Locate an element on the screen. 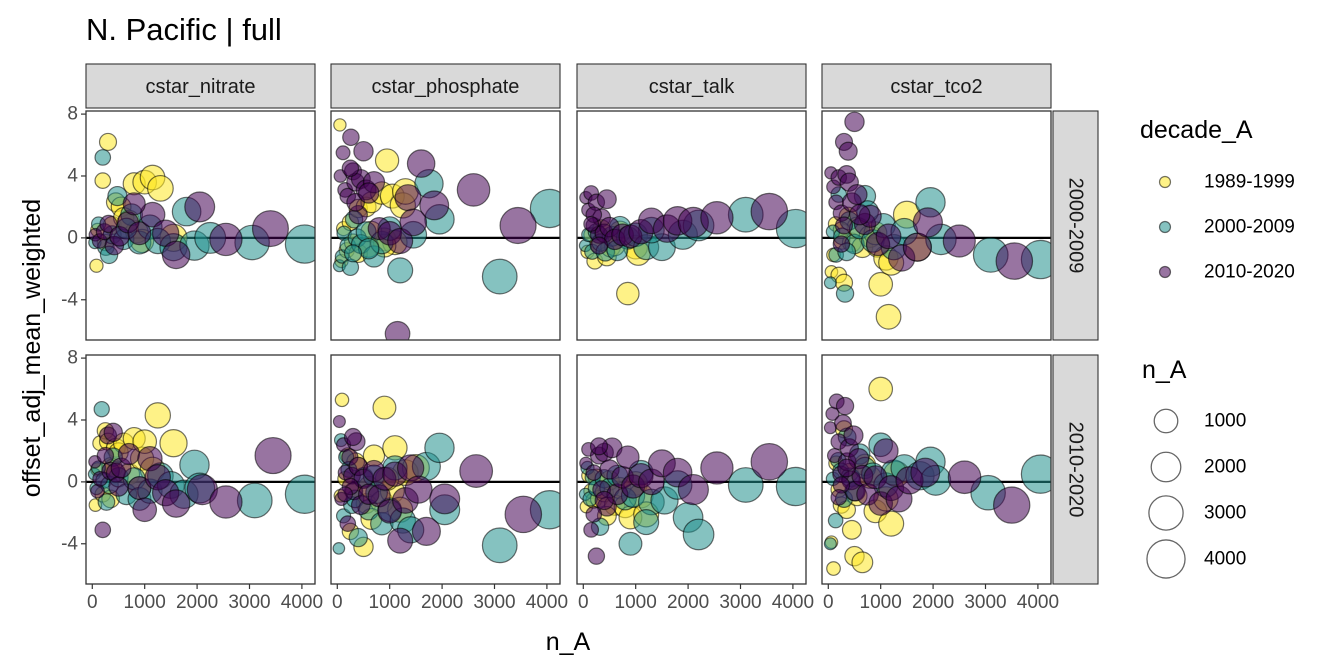 This screenshot has height=672, width=1344. y-tick-label: 0 is located at coordinates (72, 237).